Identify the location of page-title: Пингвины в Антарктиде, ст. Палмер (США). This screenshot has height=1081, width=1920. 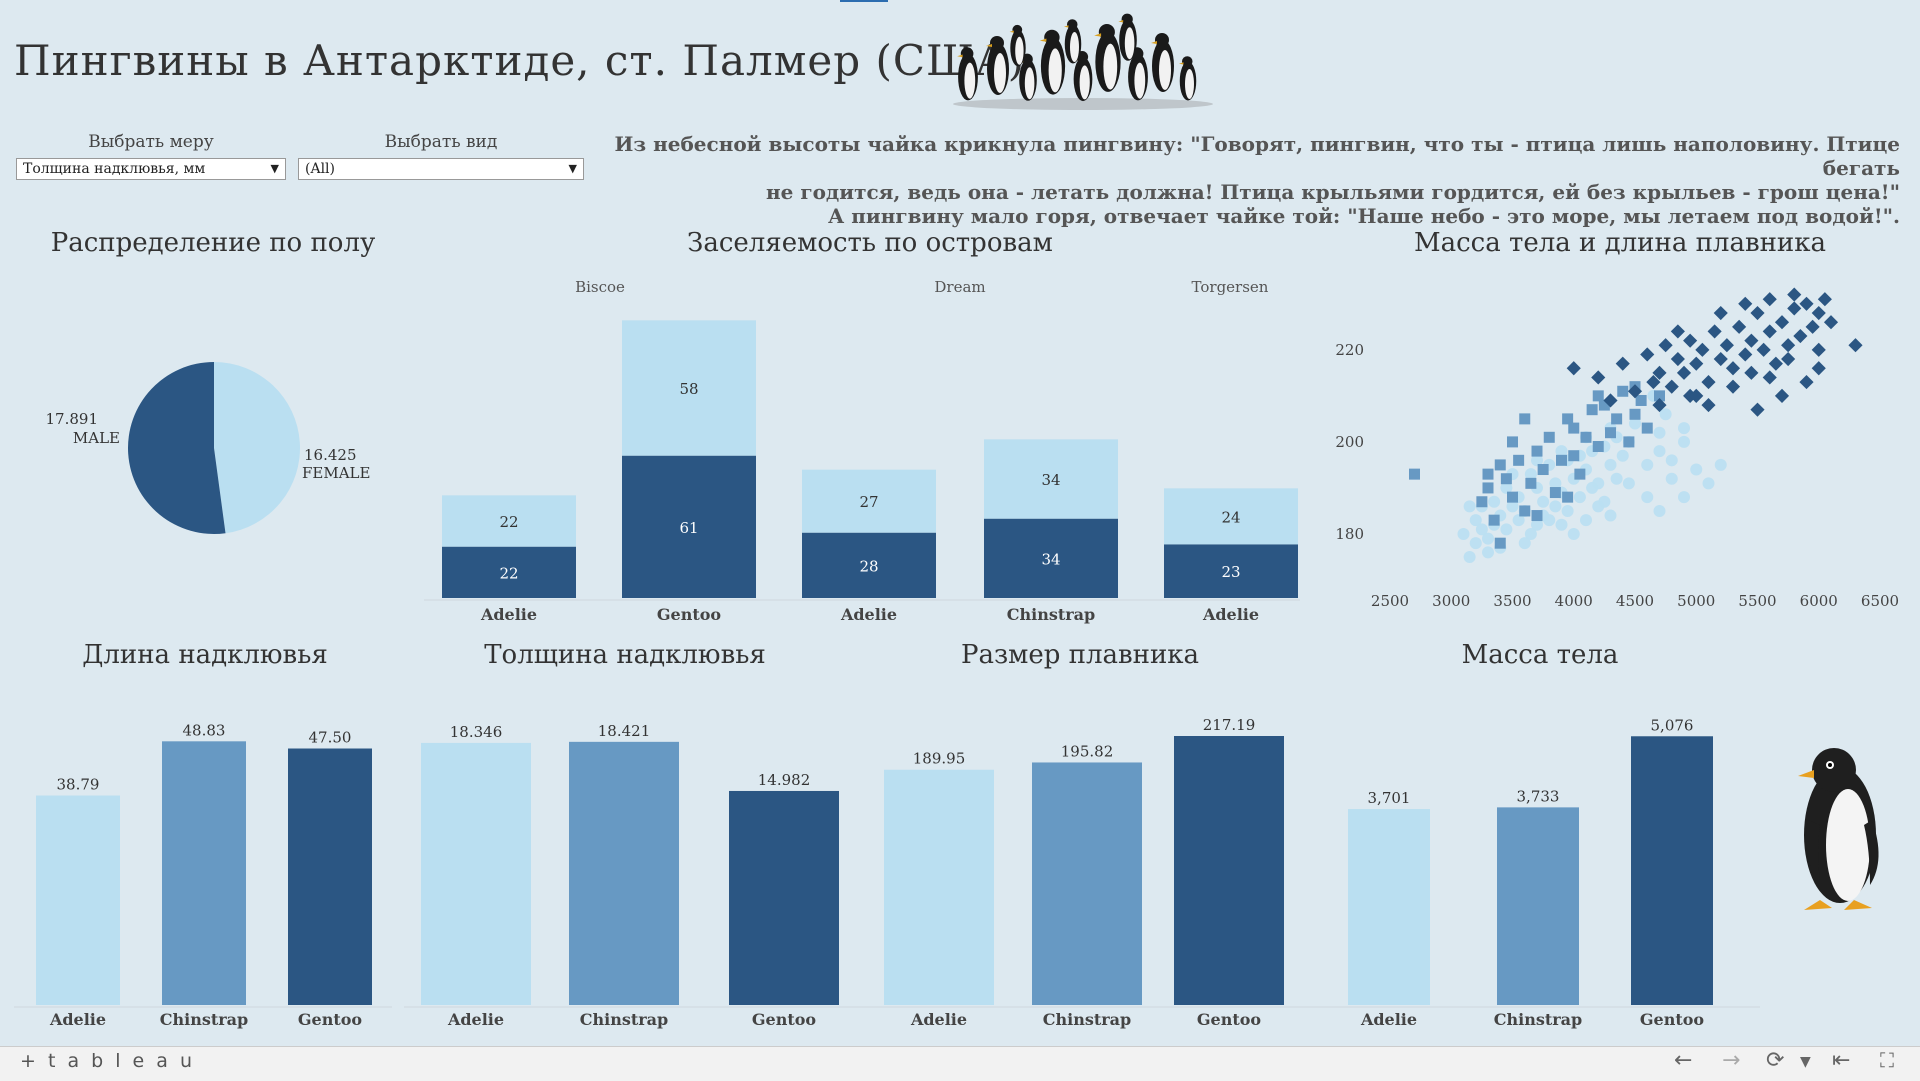
(519, 60).